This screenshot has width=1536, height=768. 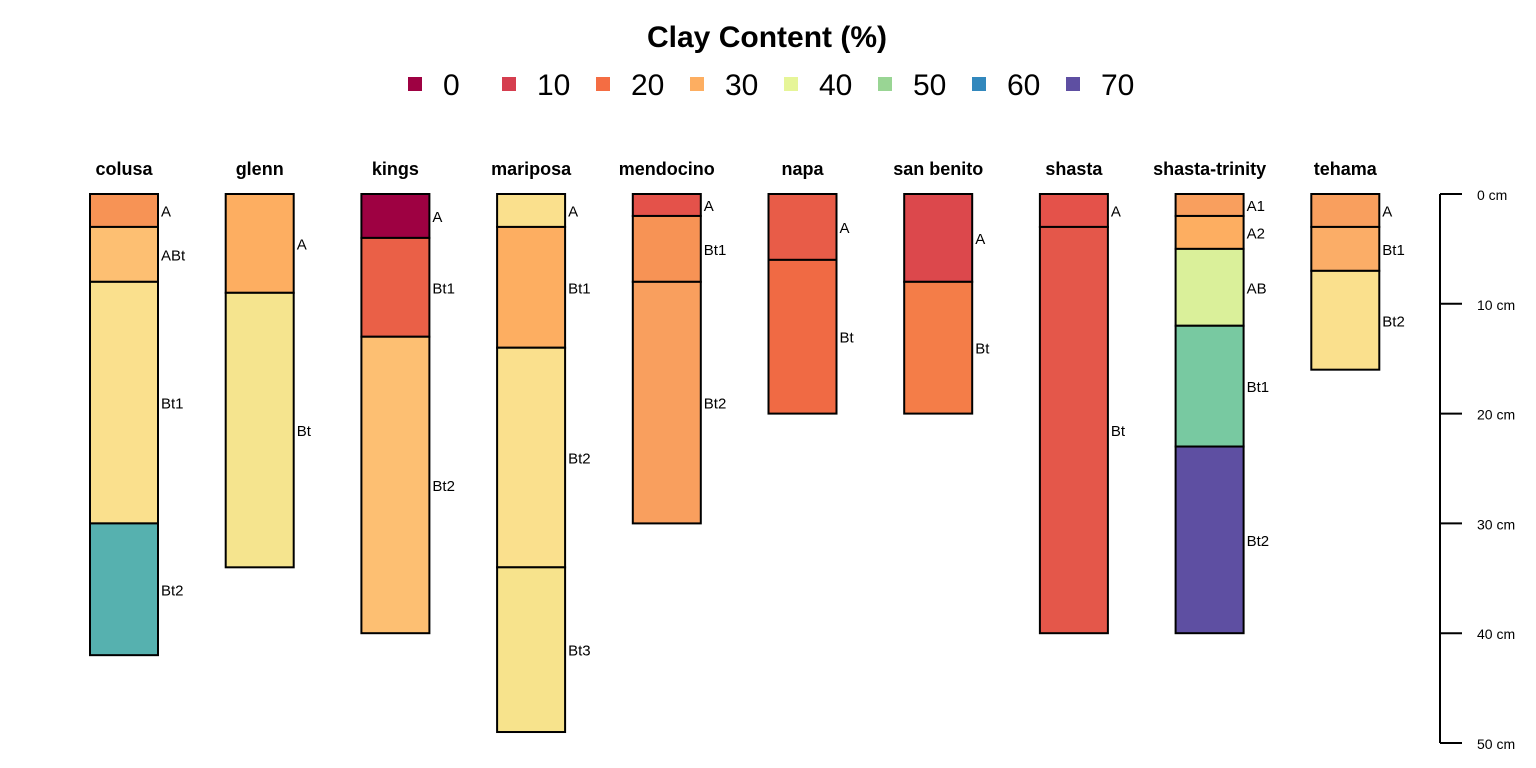 I want to click on profile-colusa: colusa A ABt Bt1 Bt2, so click(x=137, y=408).